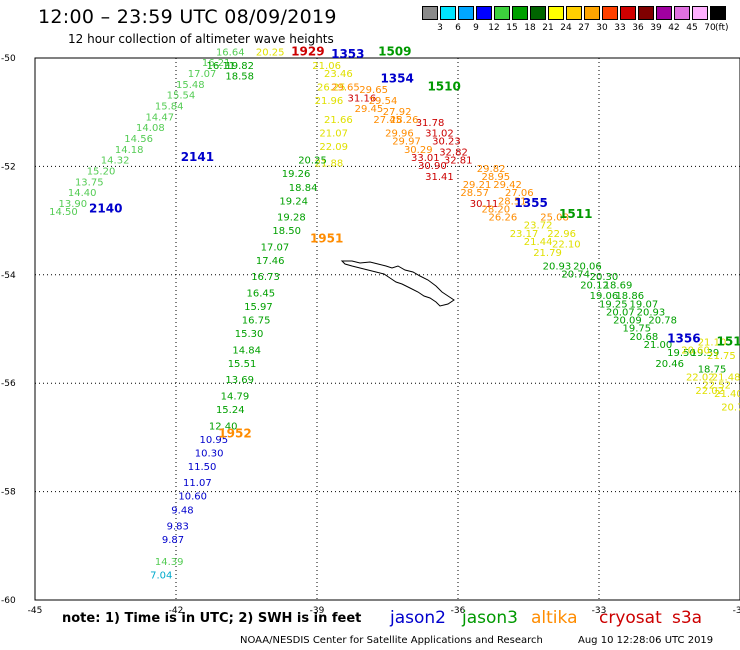  What do you see at coordinates (638, 28) in the screenshot?
I see `colorbar-label: 36` at bounding box center [638, 28].